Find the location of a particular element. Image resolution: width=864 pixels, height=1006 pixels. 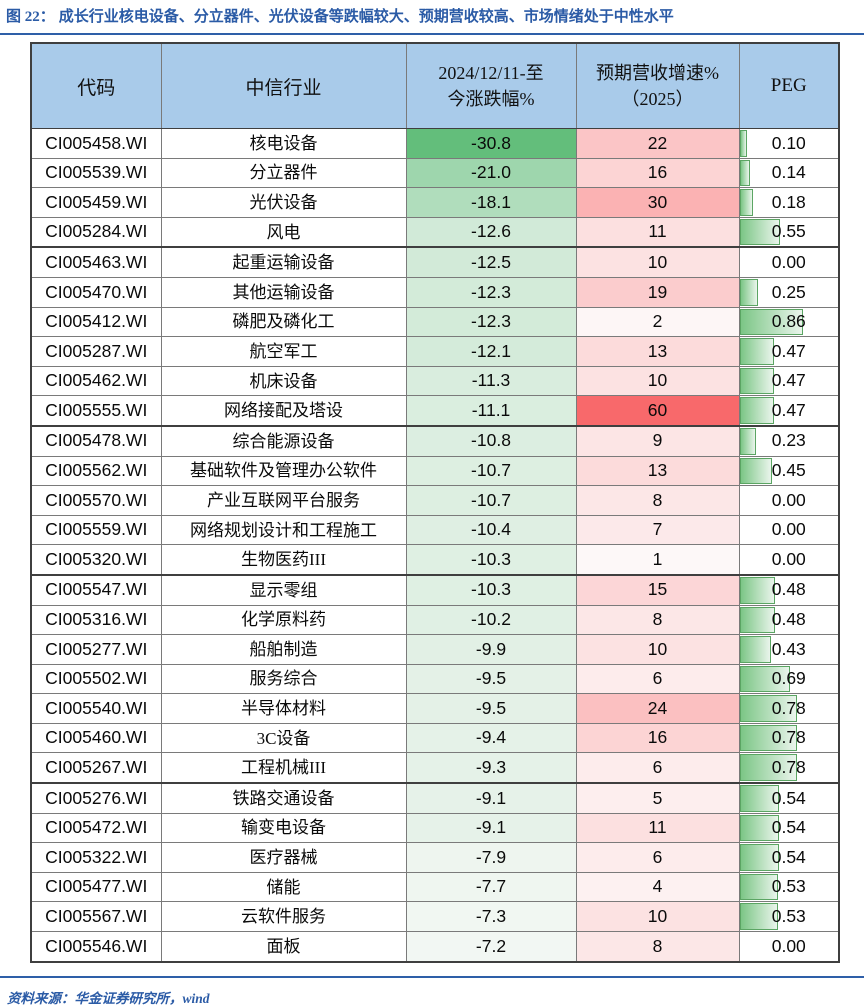

header-peg: PEG is located at coordinates (789, 85).